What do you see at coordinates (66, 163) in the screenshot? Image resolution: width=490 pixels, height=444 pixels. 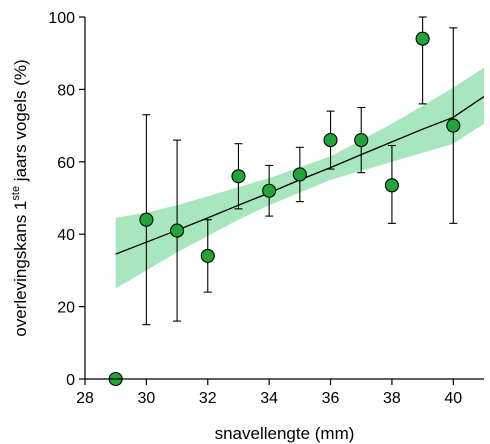 I see `y-tick-label: 60` at bounding box center [66, 163].